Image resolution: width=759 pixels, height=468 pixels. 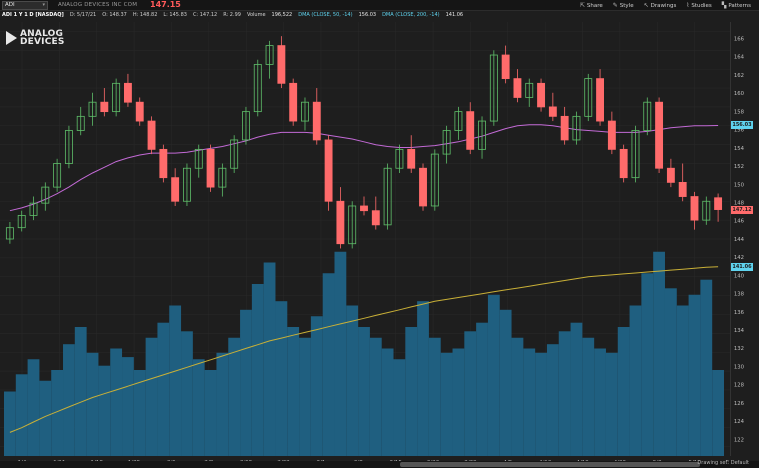 I want to click on dma50-price-tag: 156.03, so click(x=742, y=125).